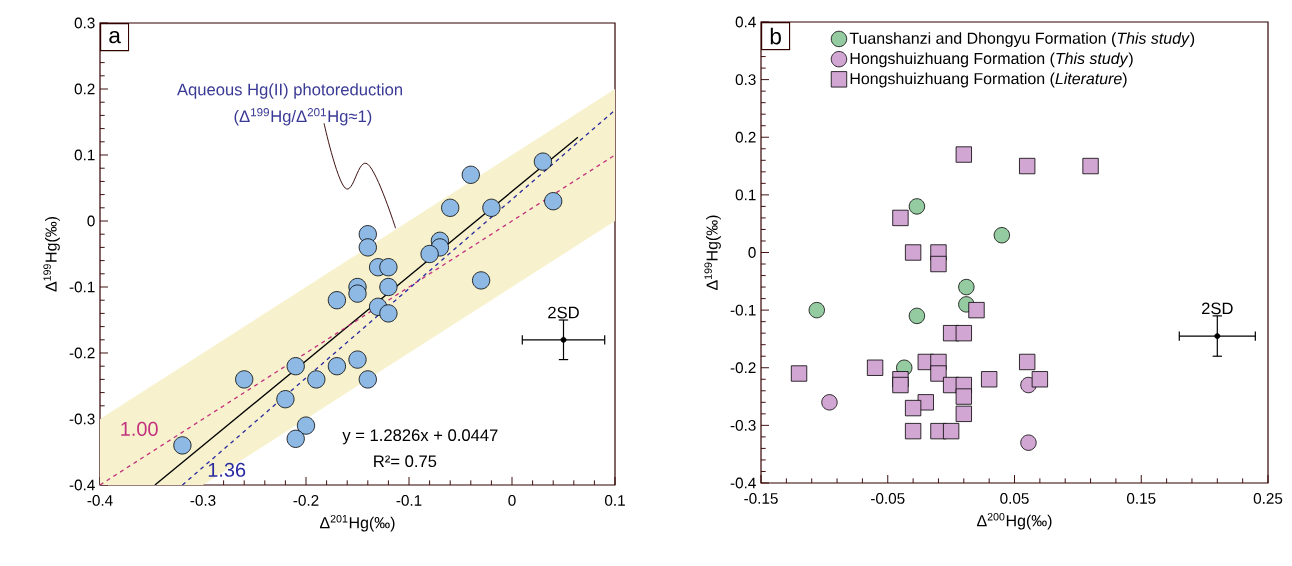  What do you see at coordinates (1022, 40) in the screenshot?
I see `legend-label: Tuanshanzi and Dhongyu Formation (This study)` at bounding box center [1022, 40].